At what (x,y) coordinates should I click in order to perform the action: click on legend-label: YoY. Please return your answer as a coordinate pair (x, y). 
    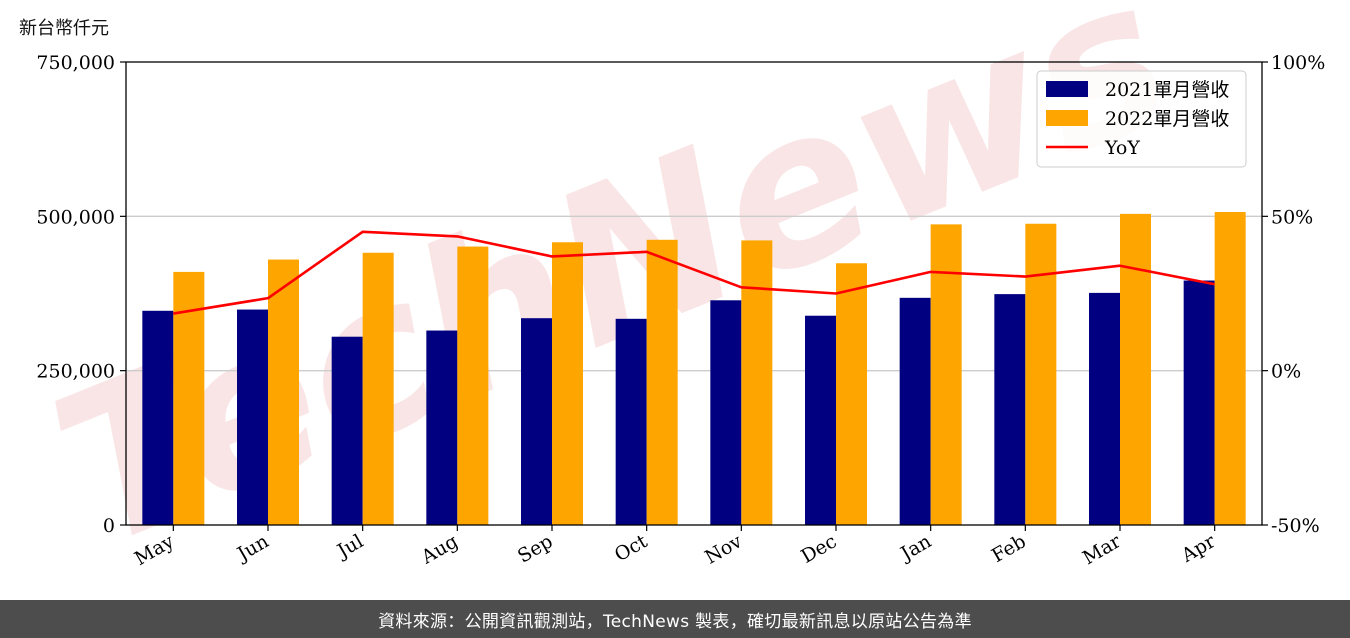
    Looking at the image, I should click on (1122, 148).